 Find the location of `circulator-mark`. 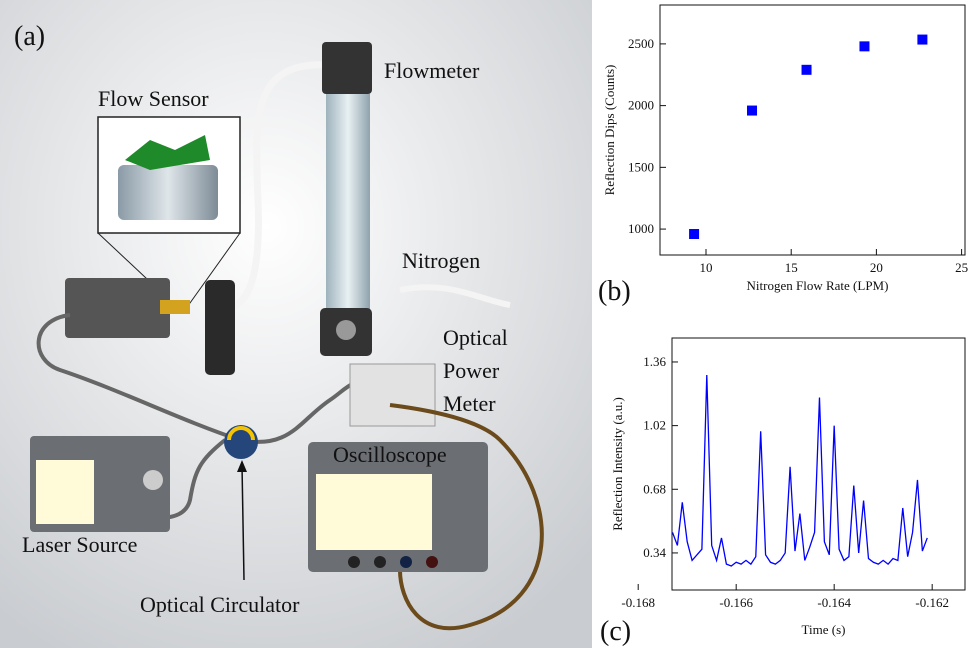

circulator-mark is located at coordinates (241, 433).